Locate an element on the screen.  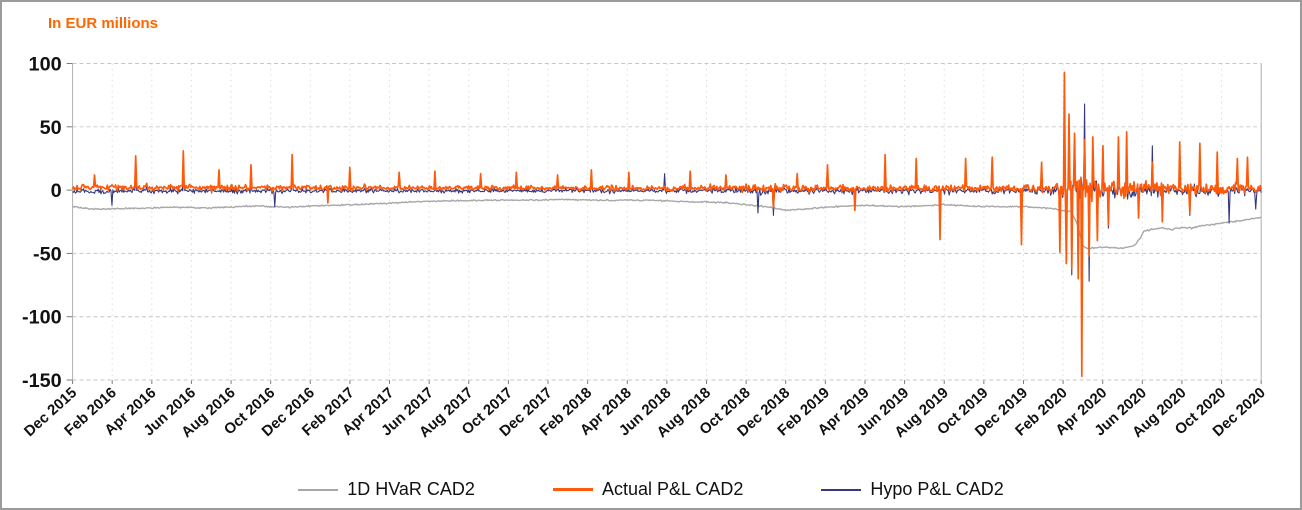
chart-title: In EUR millions is located at coordinates (103, 23).